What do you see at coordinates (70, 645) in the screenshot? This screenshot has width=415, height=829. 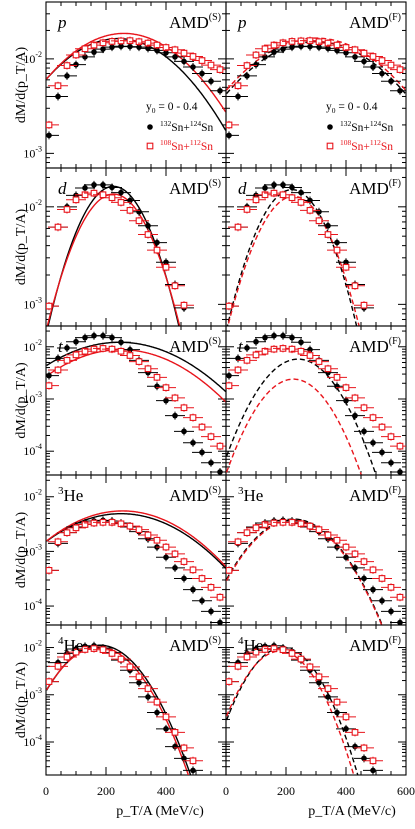 I see `species-label-4He-0: 4He` at bounding box center [70, 645].